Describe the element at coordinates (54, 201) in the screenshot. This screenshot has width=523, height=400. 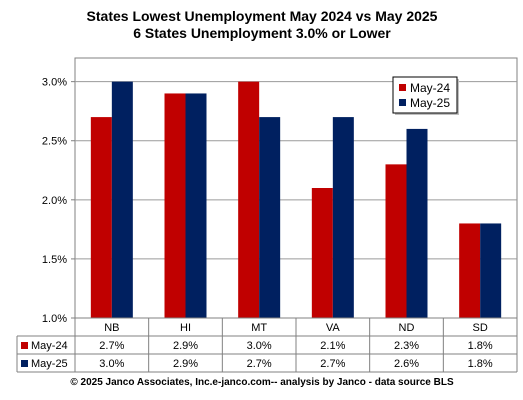
I see `y-tick-label: 2.0%` at that location.